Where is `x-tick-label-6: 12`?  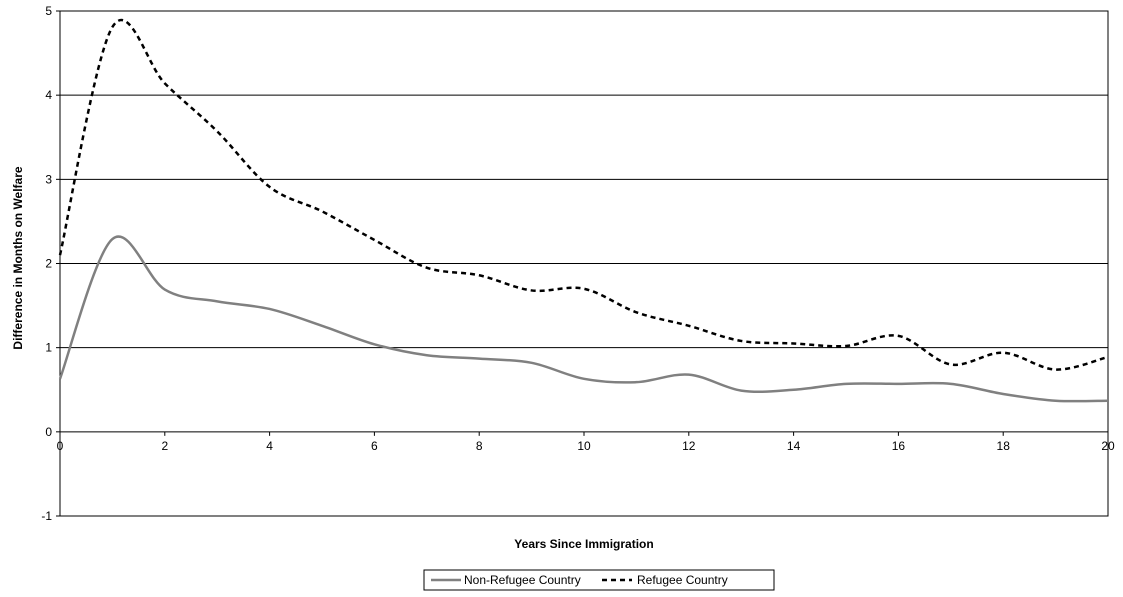
x-tick-label-6: 12 is located at coordinates (689, 446).